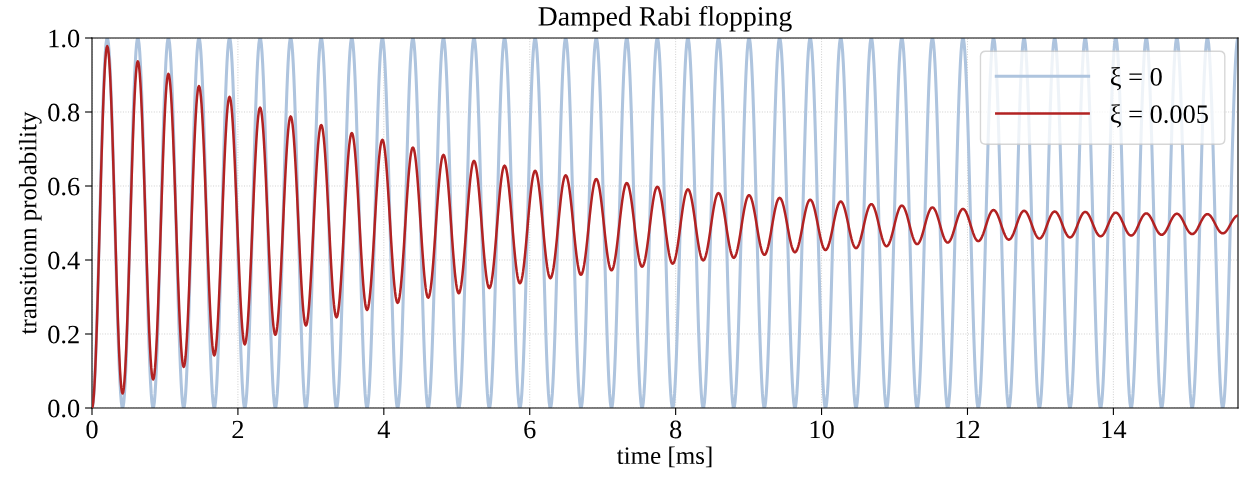  I want to click on chart-title: Damped Rabi flopping, so click(665, 18).